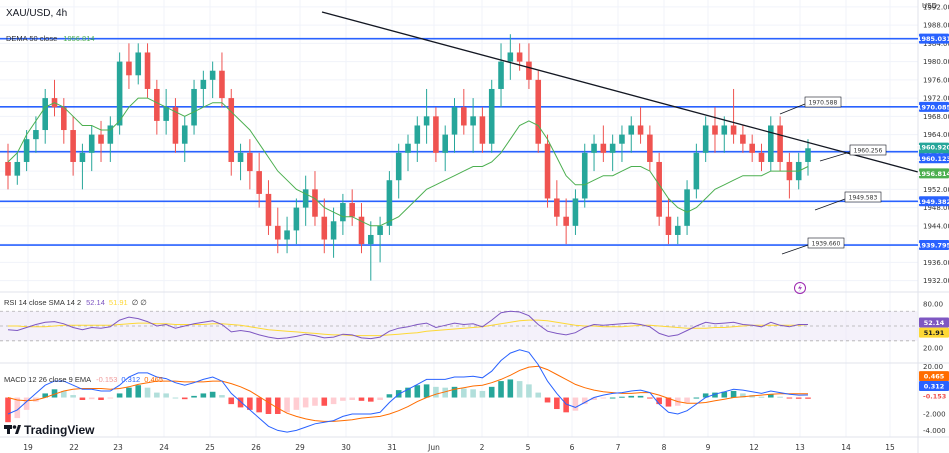  What do you see at coordinates (164, 447) in the screenshot?
I see `time-tick-label: 24` at bounding box center [164, 447].